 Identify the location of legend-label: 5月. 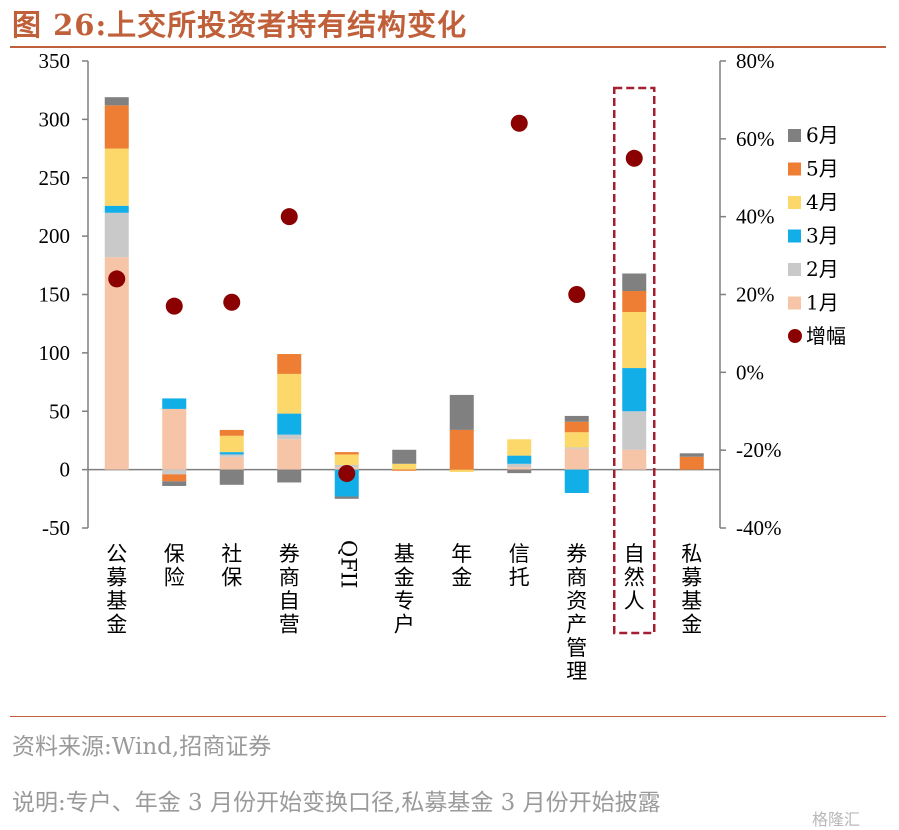
(822, 169).